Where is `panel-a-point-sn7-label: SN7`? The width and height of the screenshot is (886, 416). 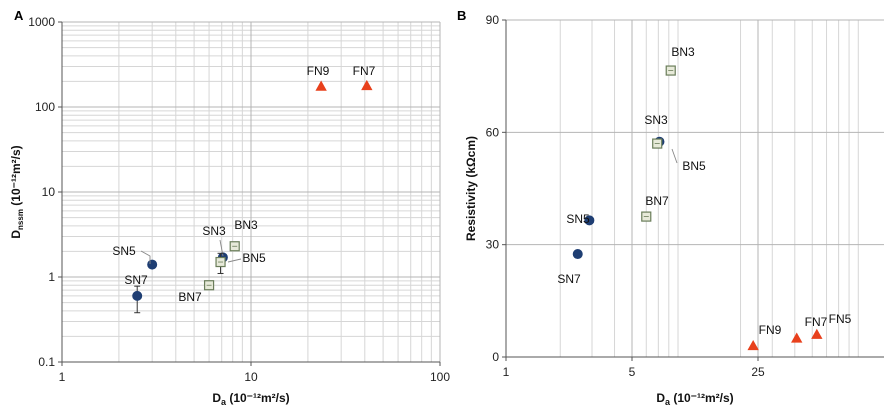 panel-a-point-sn7-label: SN7 is located at coordinates (136, 280).